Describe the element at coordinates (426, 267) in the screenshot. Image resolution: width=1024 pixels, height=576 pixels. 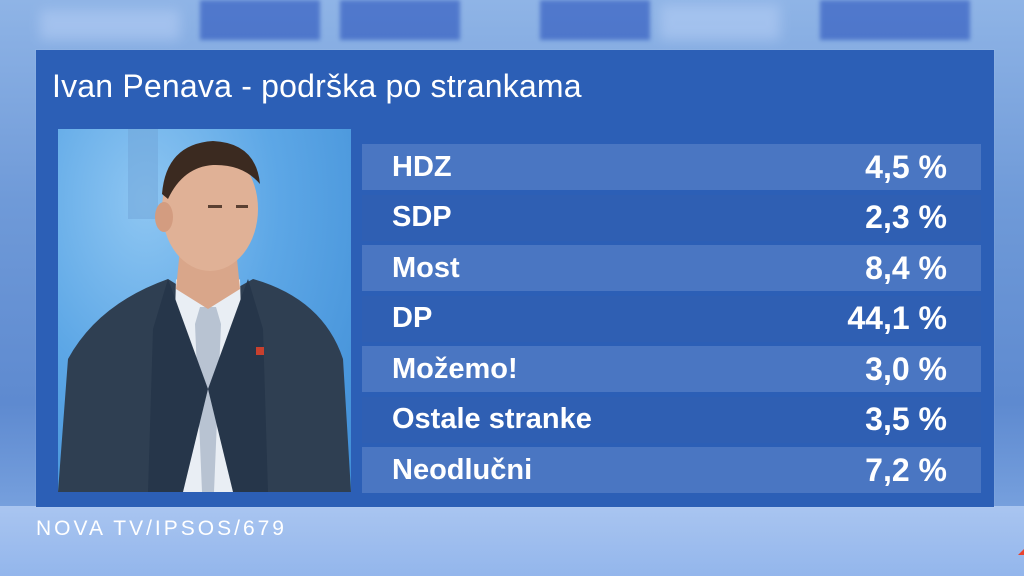
I see `party-name: Most` at that location.